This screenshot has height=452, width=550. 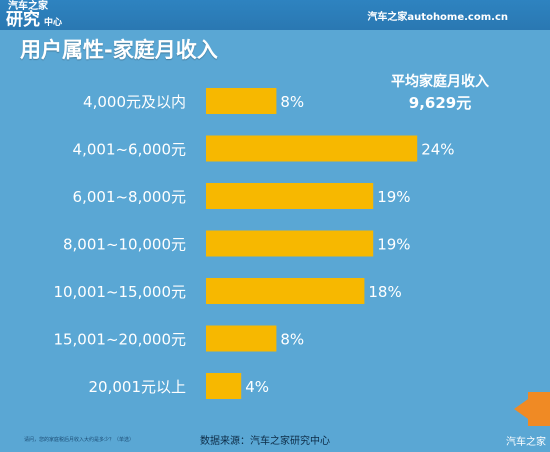 What do you see at coordinates (119, 340) in the screenshot?
I see `category-label: 15,001~20,000元` at bounding box center [119, 340].